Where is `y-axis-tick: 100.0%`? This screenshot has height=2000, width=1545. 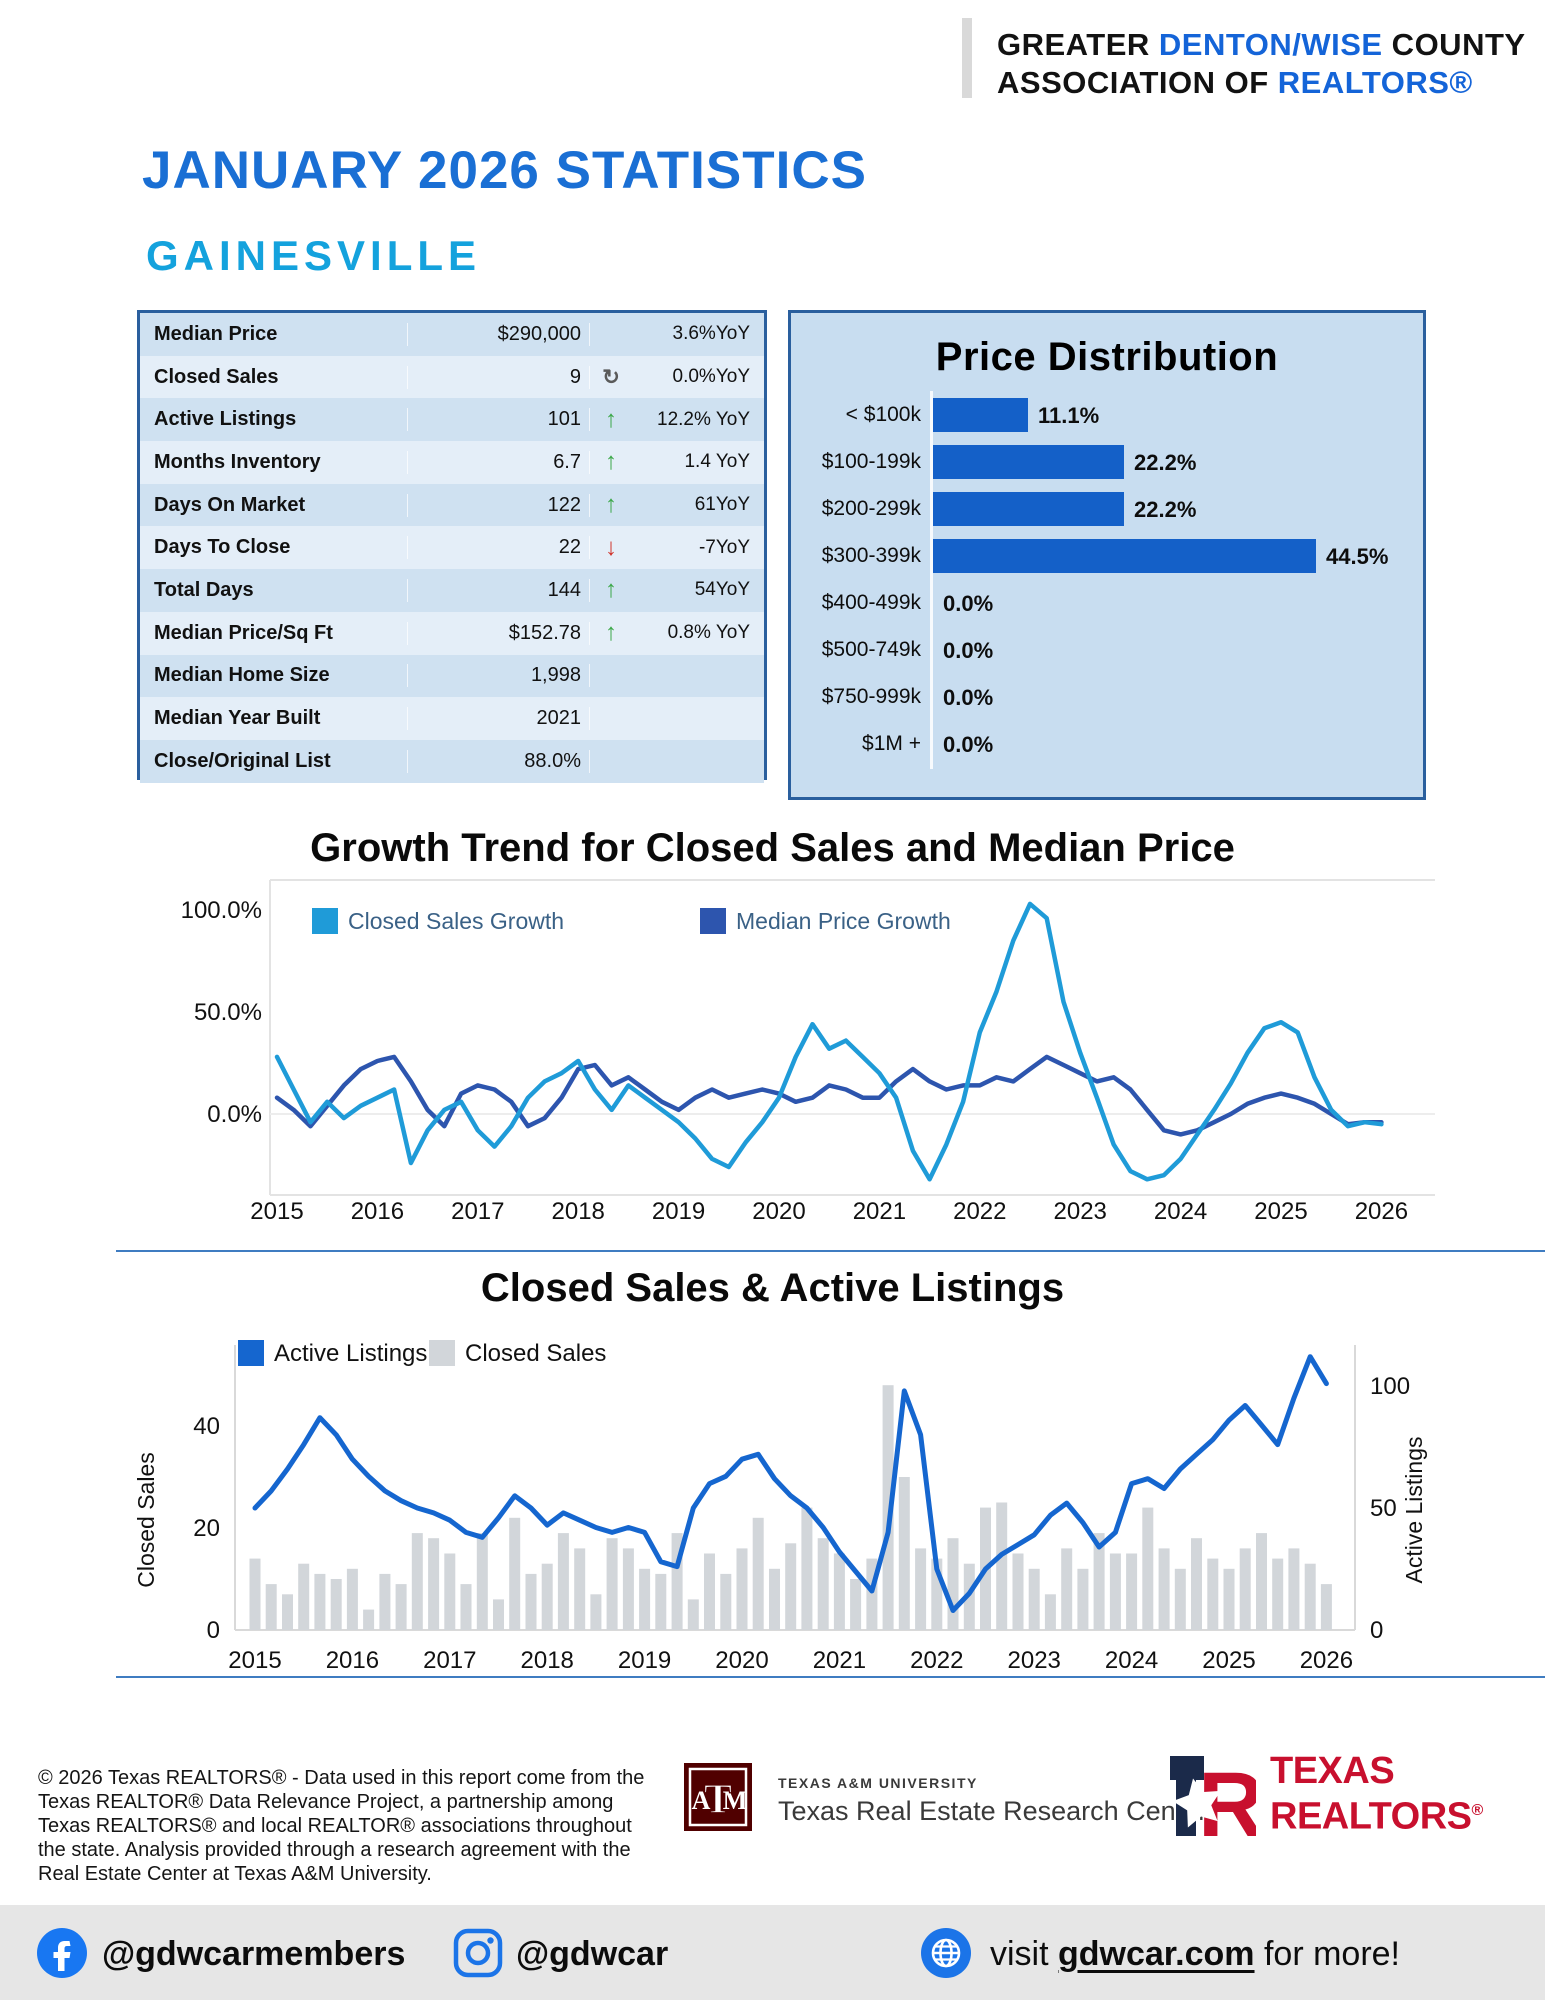 y-axis-tick: 100.0% is located at coordinates (221, 910).